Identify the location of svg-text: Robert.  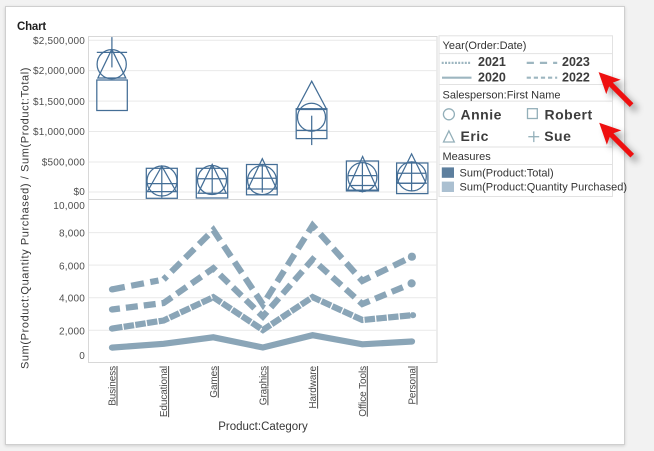
(569, 114).